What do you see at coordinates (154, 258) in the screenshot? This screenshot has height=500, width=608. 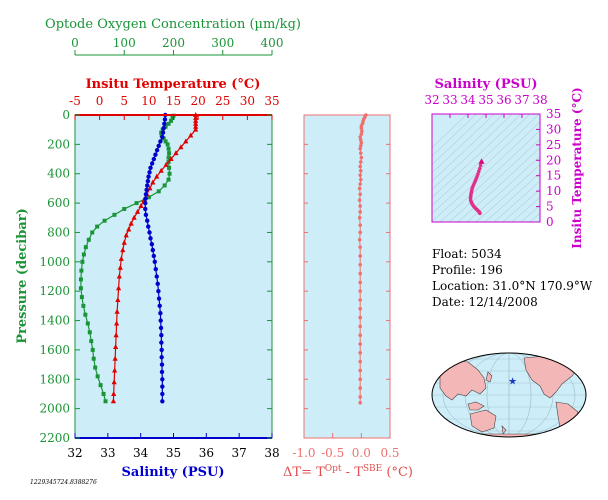 I see `temperature-line` at bounding box center [154, 258].